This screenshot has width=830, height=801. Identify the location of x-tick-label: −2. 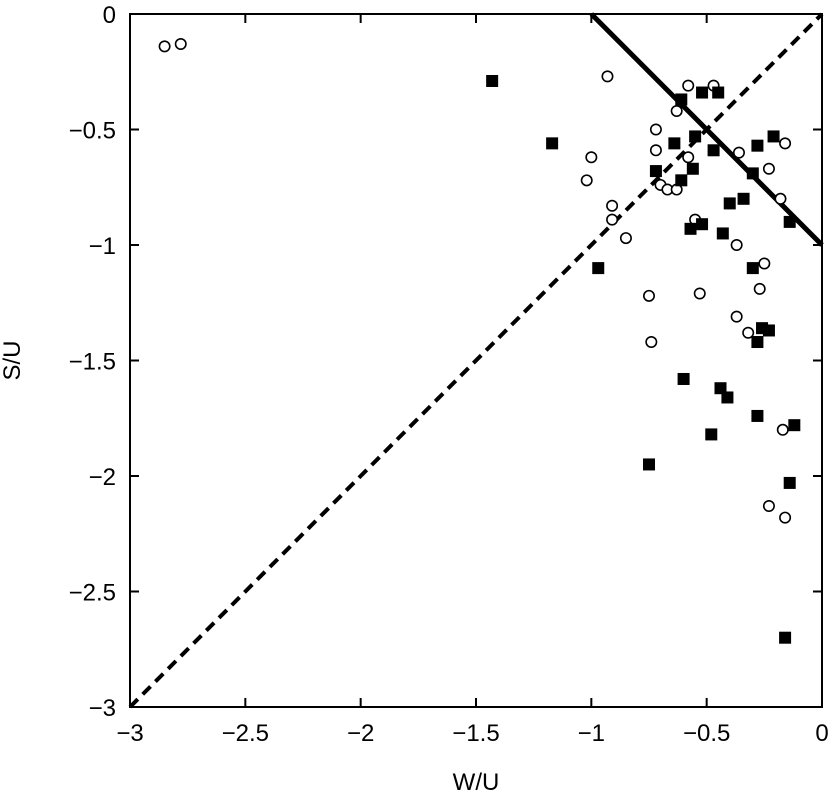
(360, 733).